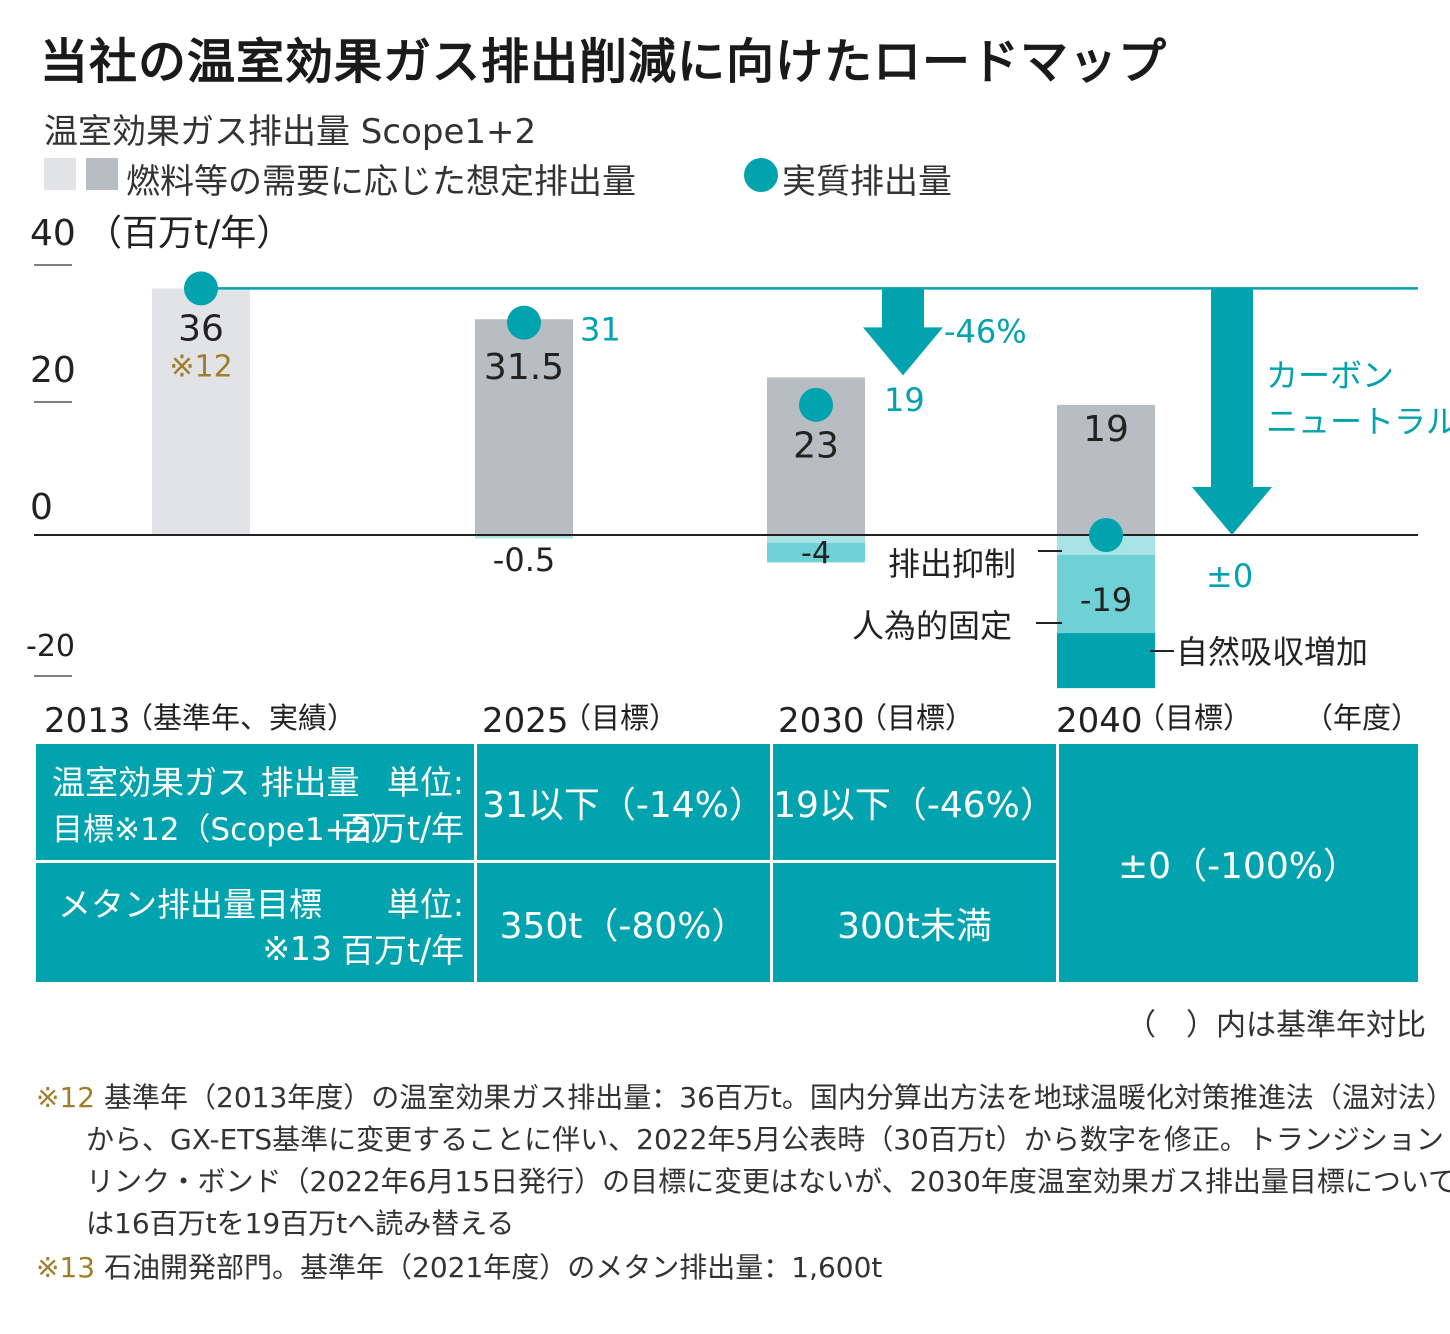  I want to click on x-label-year-2013: 2013, so click(87, 721).